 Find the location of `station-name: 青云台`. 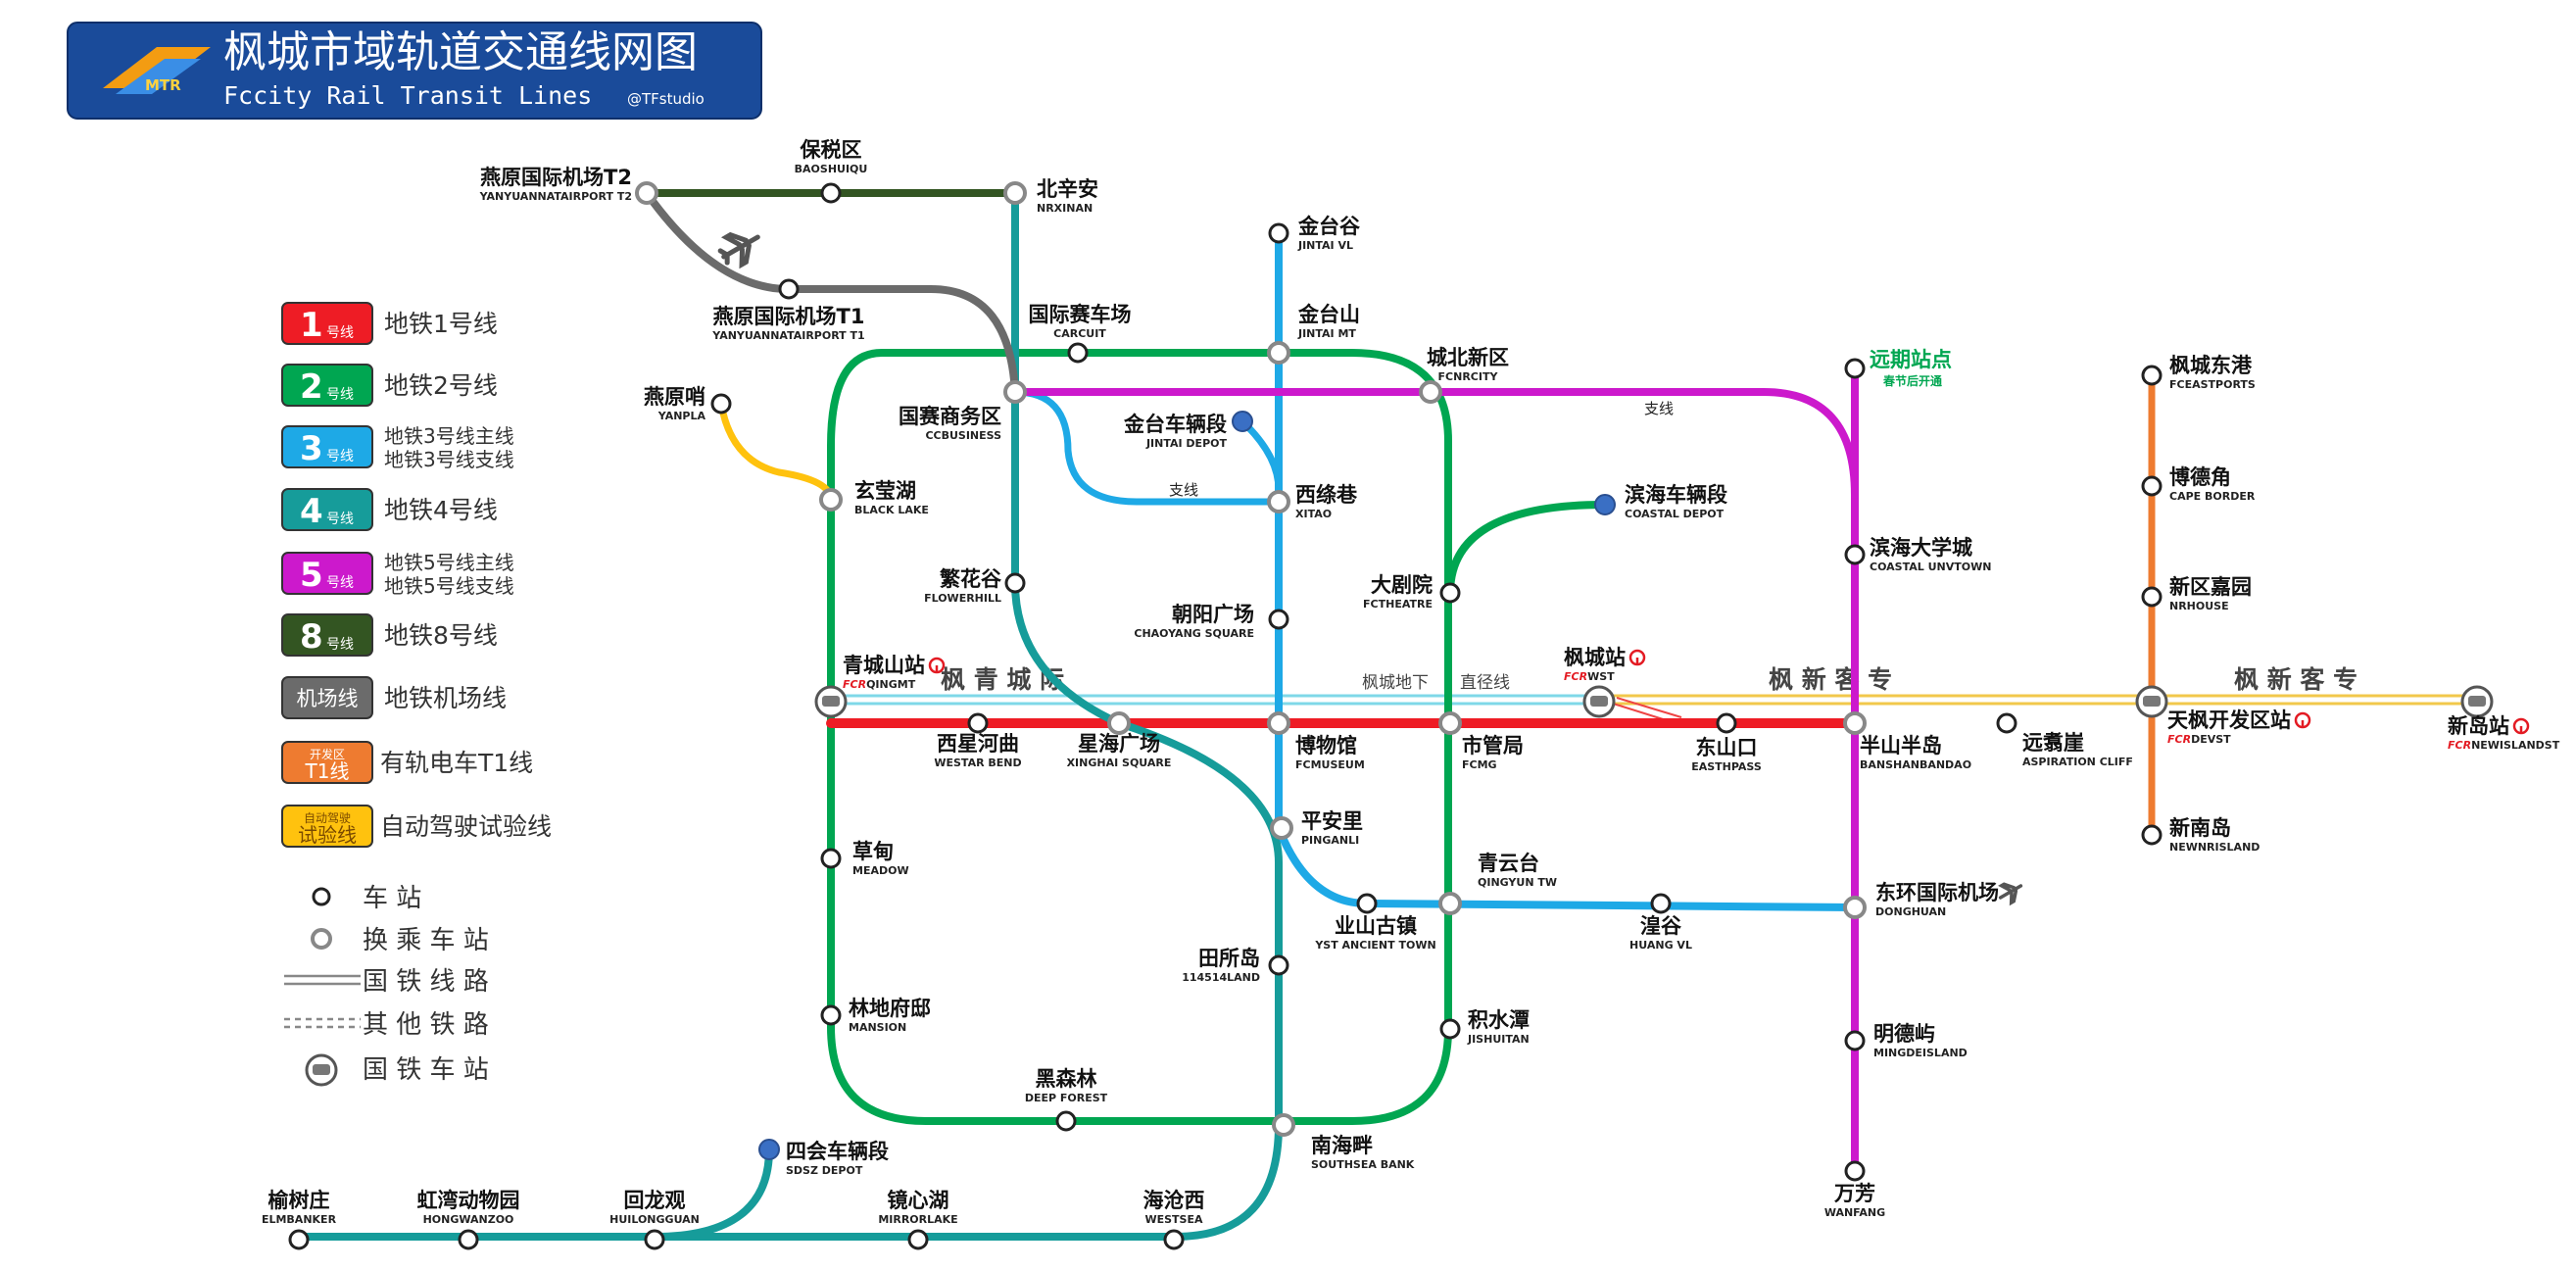

station-name: 青云台 is located at coordinates (1508, 864).